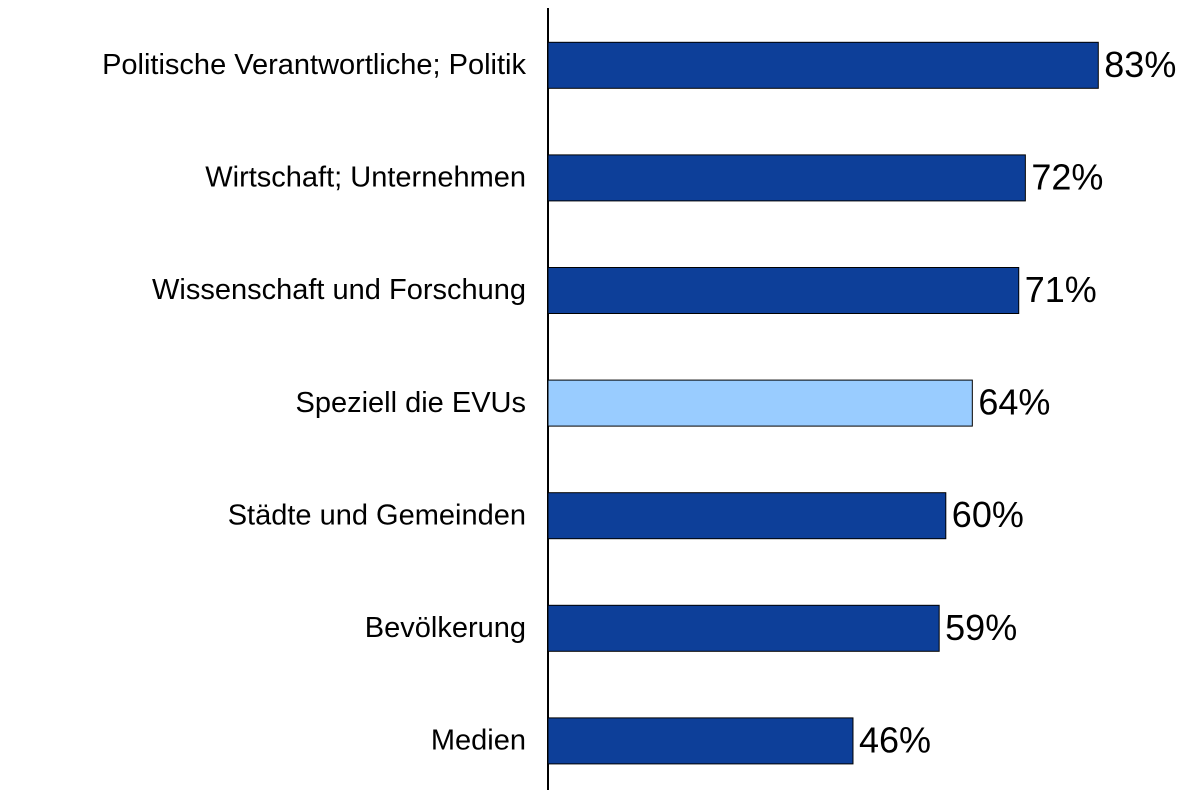  Describe the element at coordinates (365, 178) in the screenshot. I see `category-label: Wirtschaft; Unternehmen` at that location.